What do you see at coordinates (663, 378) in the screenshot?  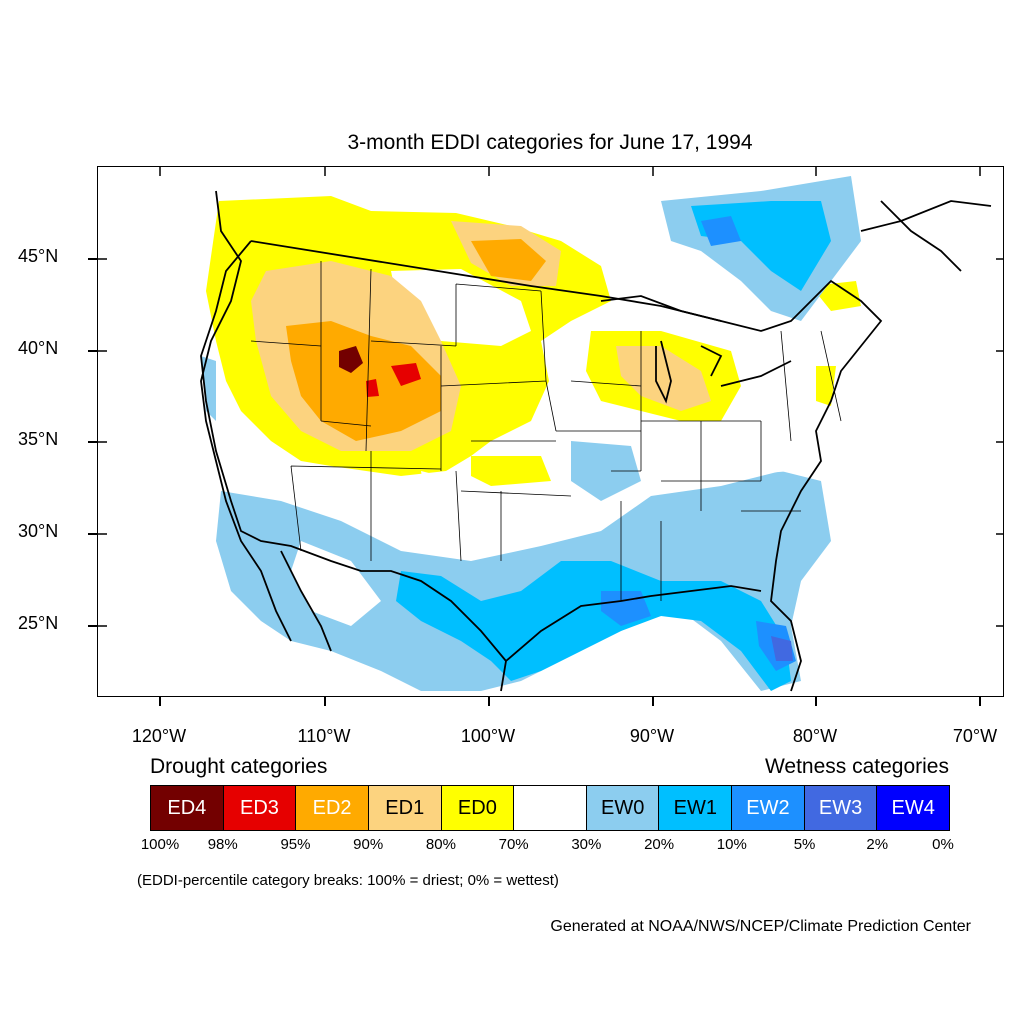 I see `ed1-region-greatlakes` at bounding box center [663, 378].